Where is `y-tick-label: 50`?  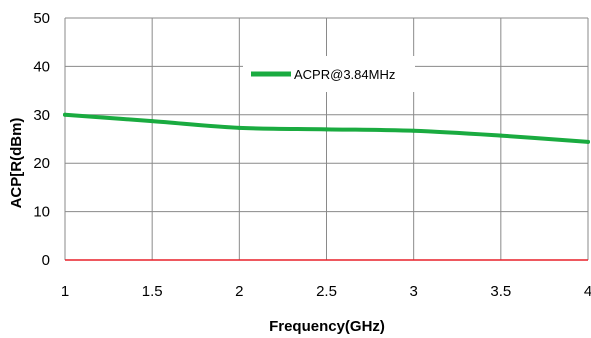 y-tick-label: 50 is located at coordinates (41, 18).